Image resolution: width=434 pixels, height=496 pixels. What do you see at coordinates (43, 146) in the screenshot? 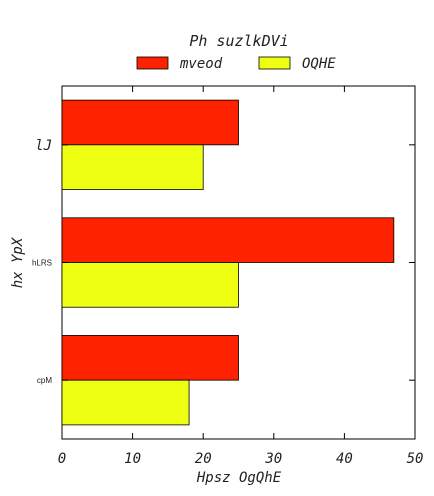
I see `y-tick-label-lJ: lJ` at bounding box center [43, 146].